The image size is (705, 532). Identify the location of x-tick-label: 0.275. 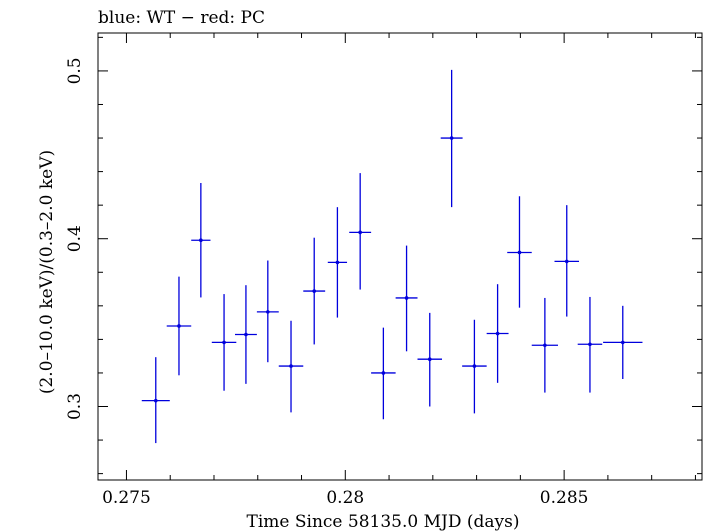
(126, 498).